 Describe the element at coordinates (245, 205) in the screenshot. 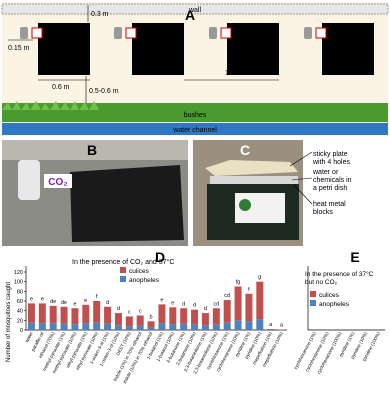

I see `logo` at that location.